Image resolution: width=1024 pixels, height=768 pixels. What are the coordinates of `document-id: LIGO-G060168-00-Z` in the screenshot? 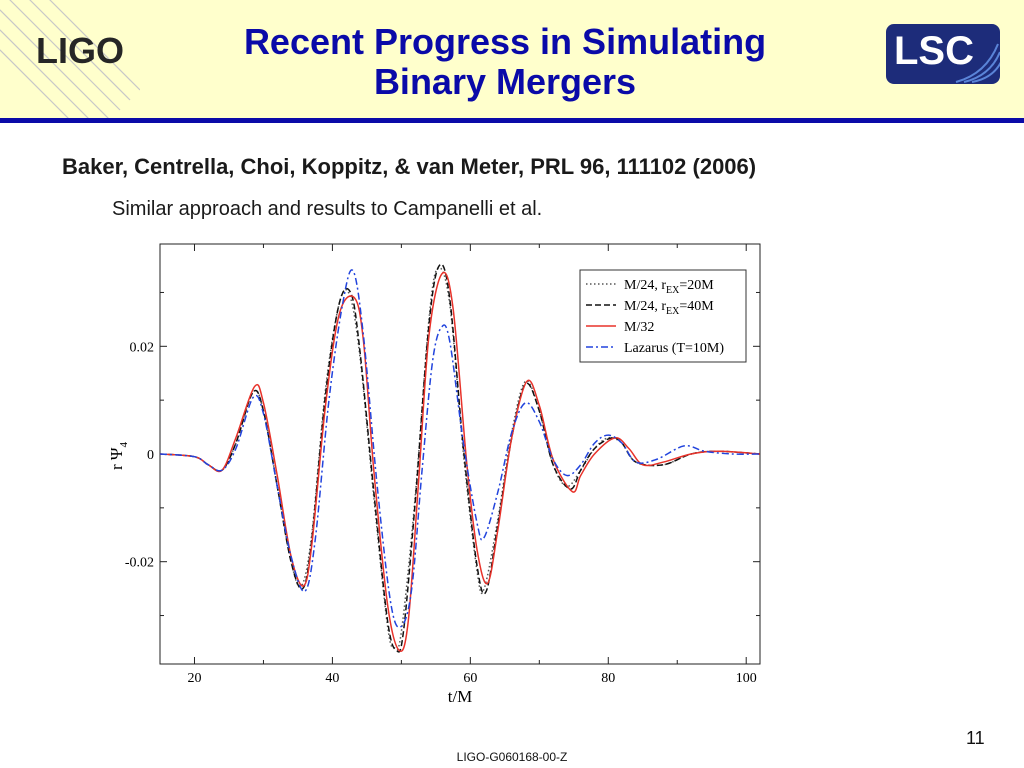 It's located at (512, 757).